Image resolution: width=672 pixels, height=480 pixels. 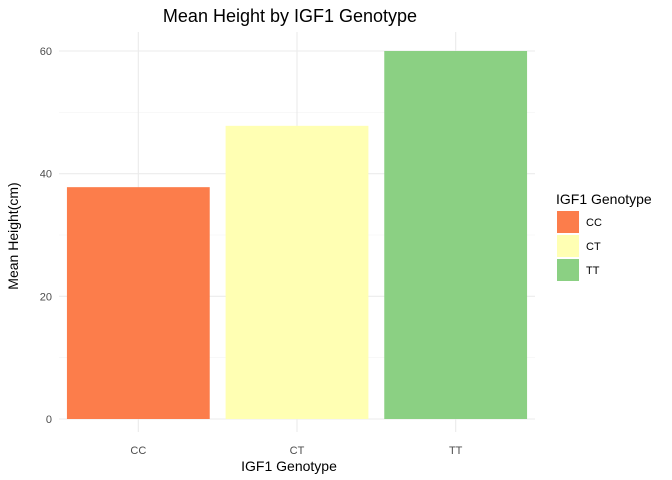 What do you see at coordinates (138, 451) in the screenshot?
I see `x-tick-label: CC` at bounding box center [138, 451].